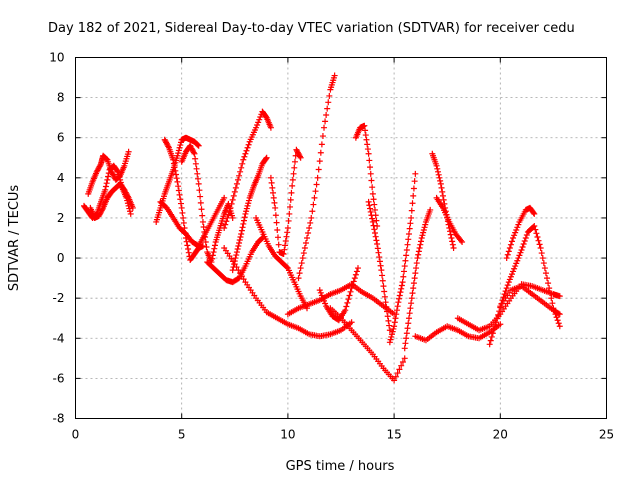 This screenshot has height=480, width=640. Describe the element at coordinates (59, 338) in the screenshot. I see `y-tick-label: -4` at that location.